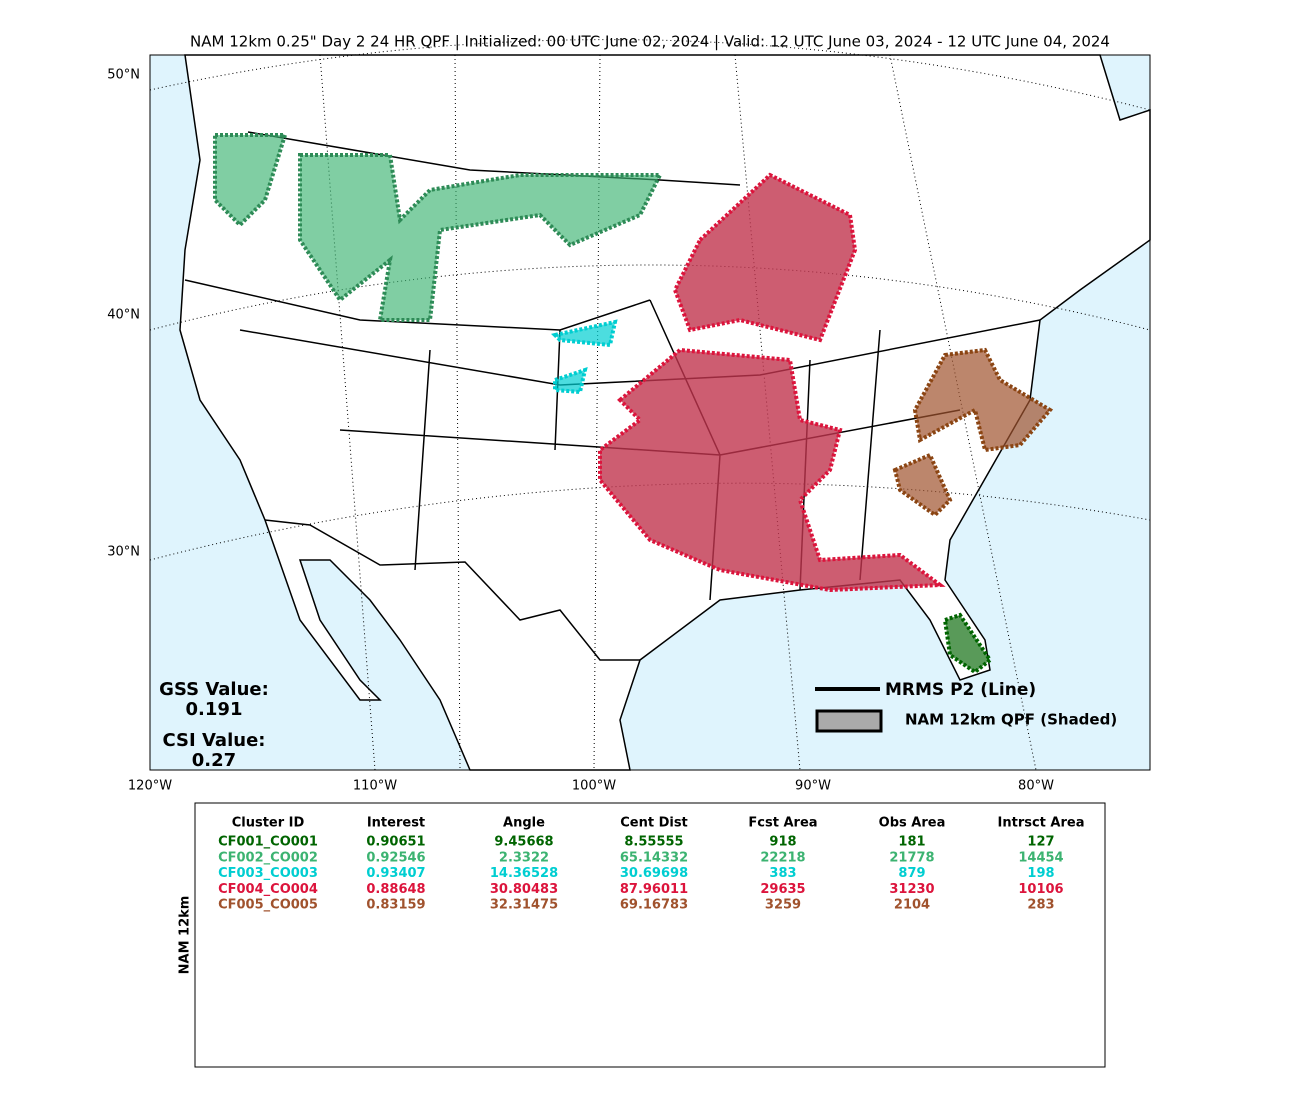  Describe the element at coordinates (1041, 823) in the screenshot. I see `table-header: Intrsct Area` at that location.